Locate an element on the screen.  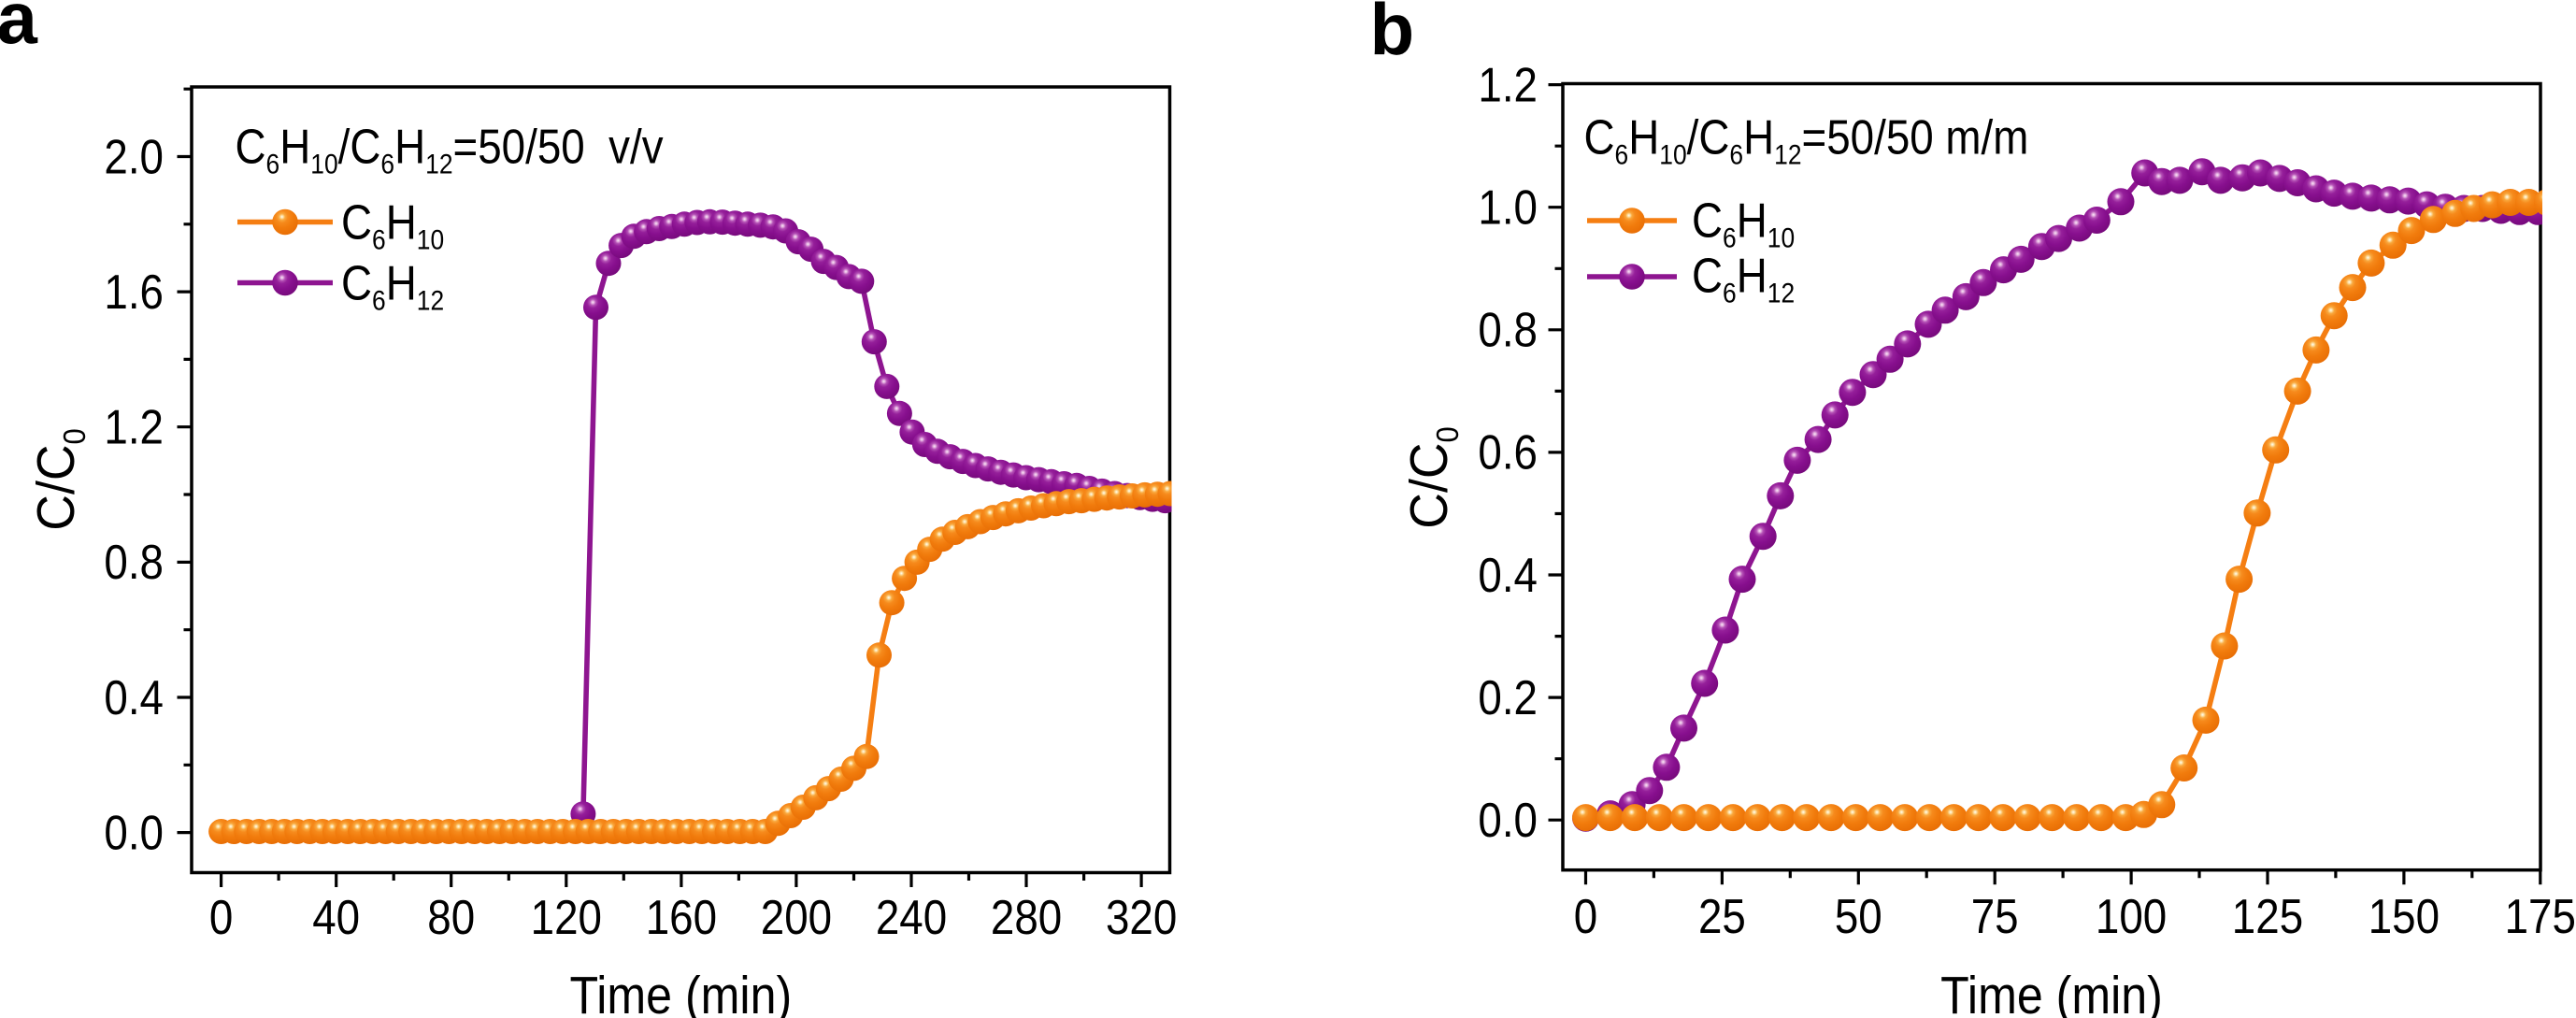
svg-text: 2.0 is located at coordinates (134, 157).